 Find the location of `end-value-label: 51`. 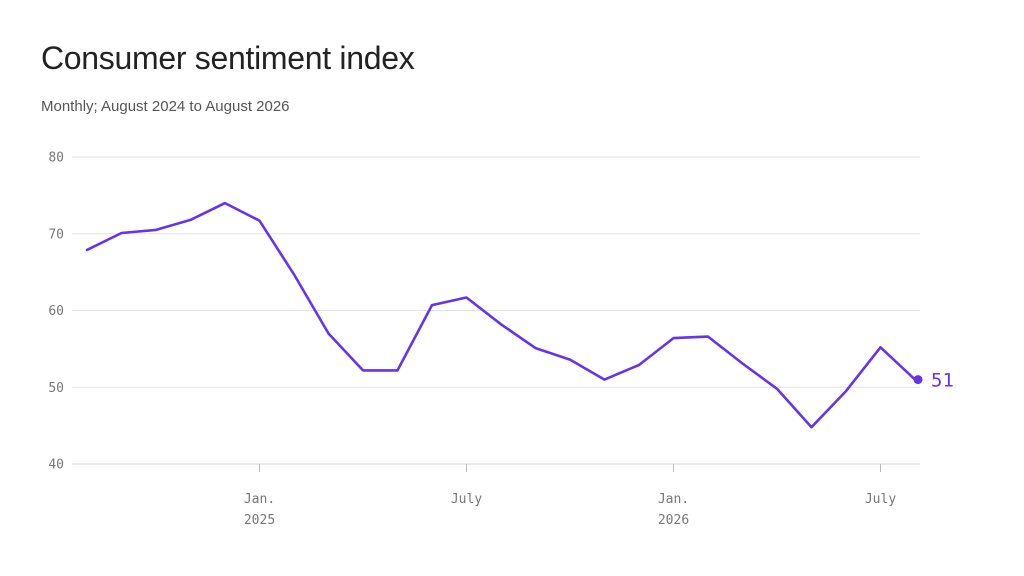

end-value-label: 51 is located at coordinates (942, 381).